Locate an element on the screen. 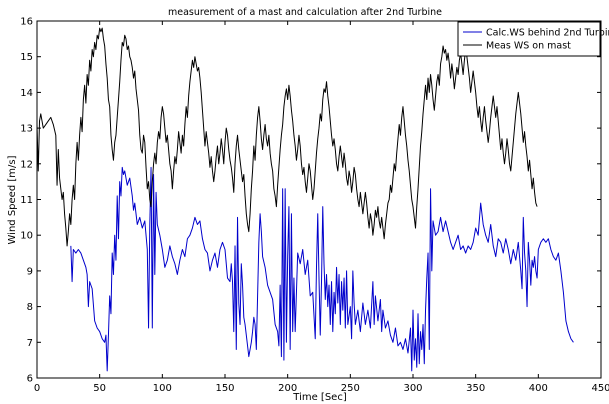 The image size is (609, 404). x-tick-label: 50 is located at coordinates (99, 388).